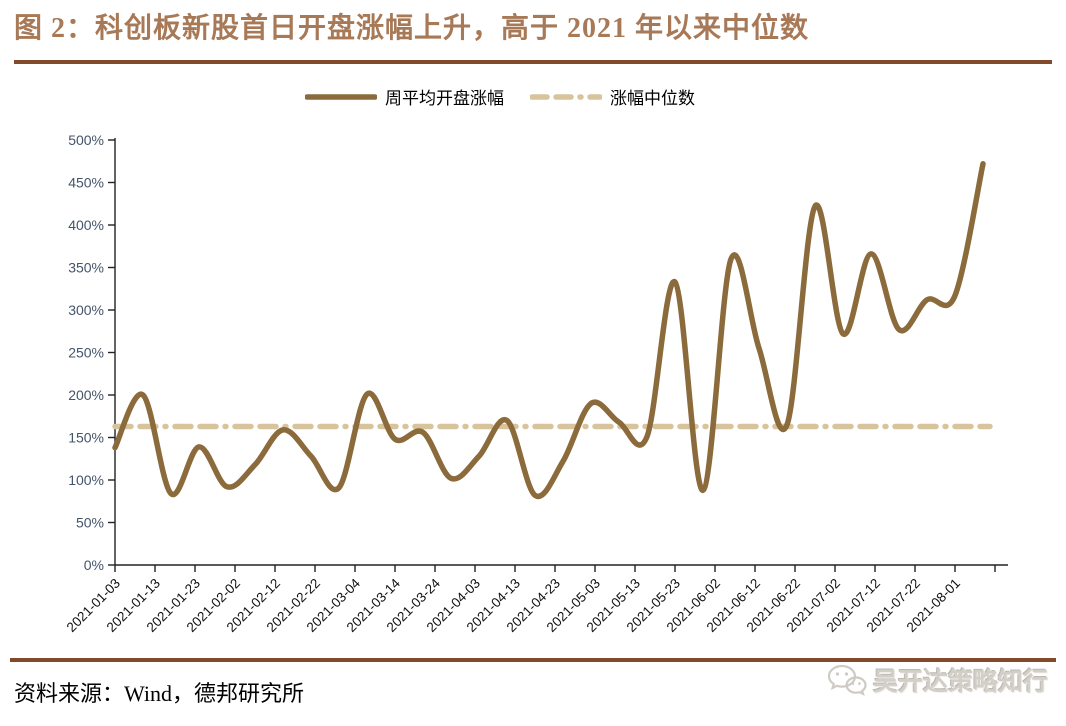 This screenshot has width=1066, height=726. I want to click on y-tick-label: 350%, so click(86, 268).